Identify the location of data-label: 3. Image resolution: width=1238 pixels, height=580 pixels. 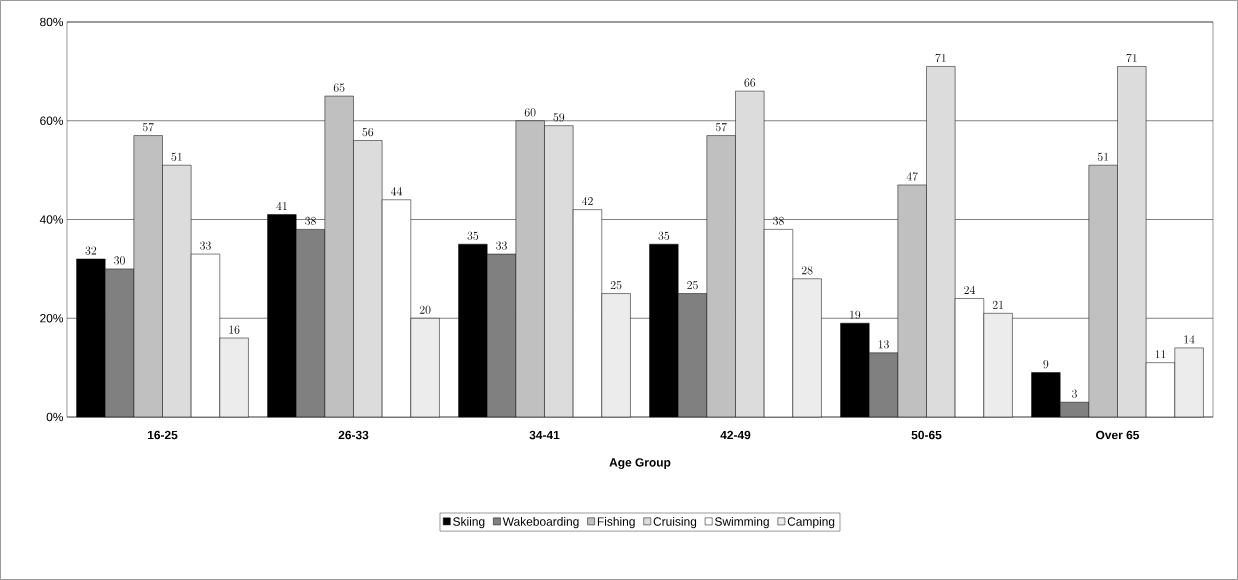
(1074, 393).